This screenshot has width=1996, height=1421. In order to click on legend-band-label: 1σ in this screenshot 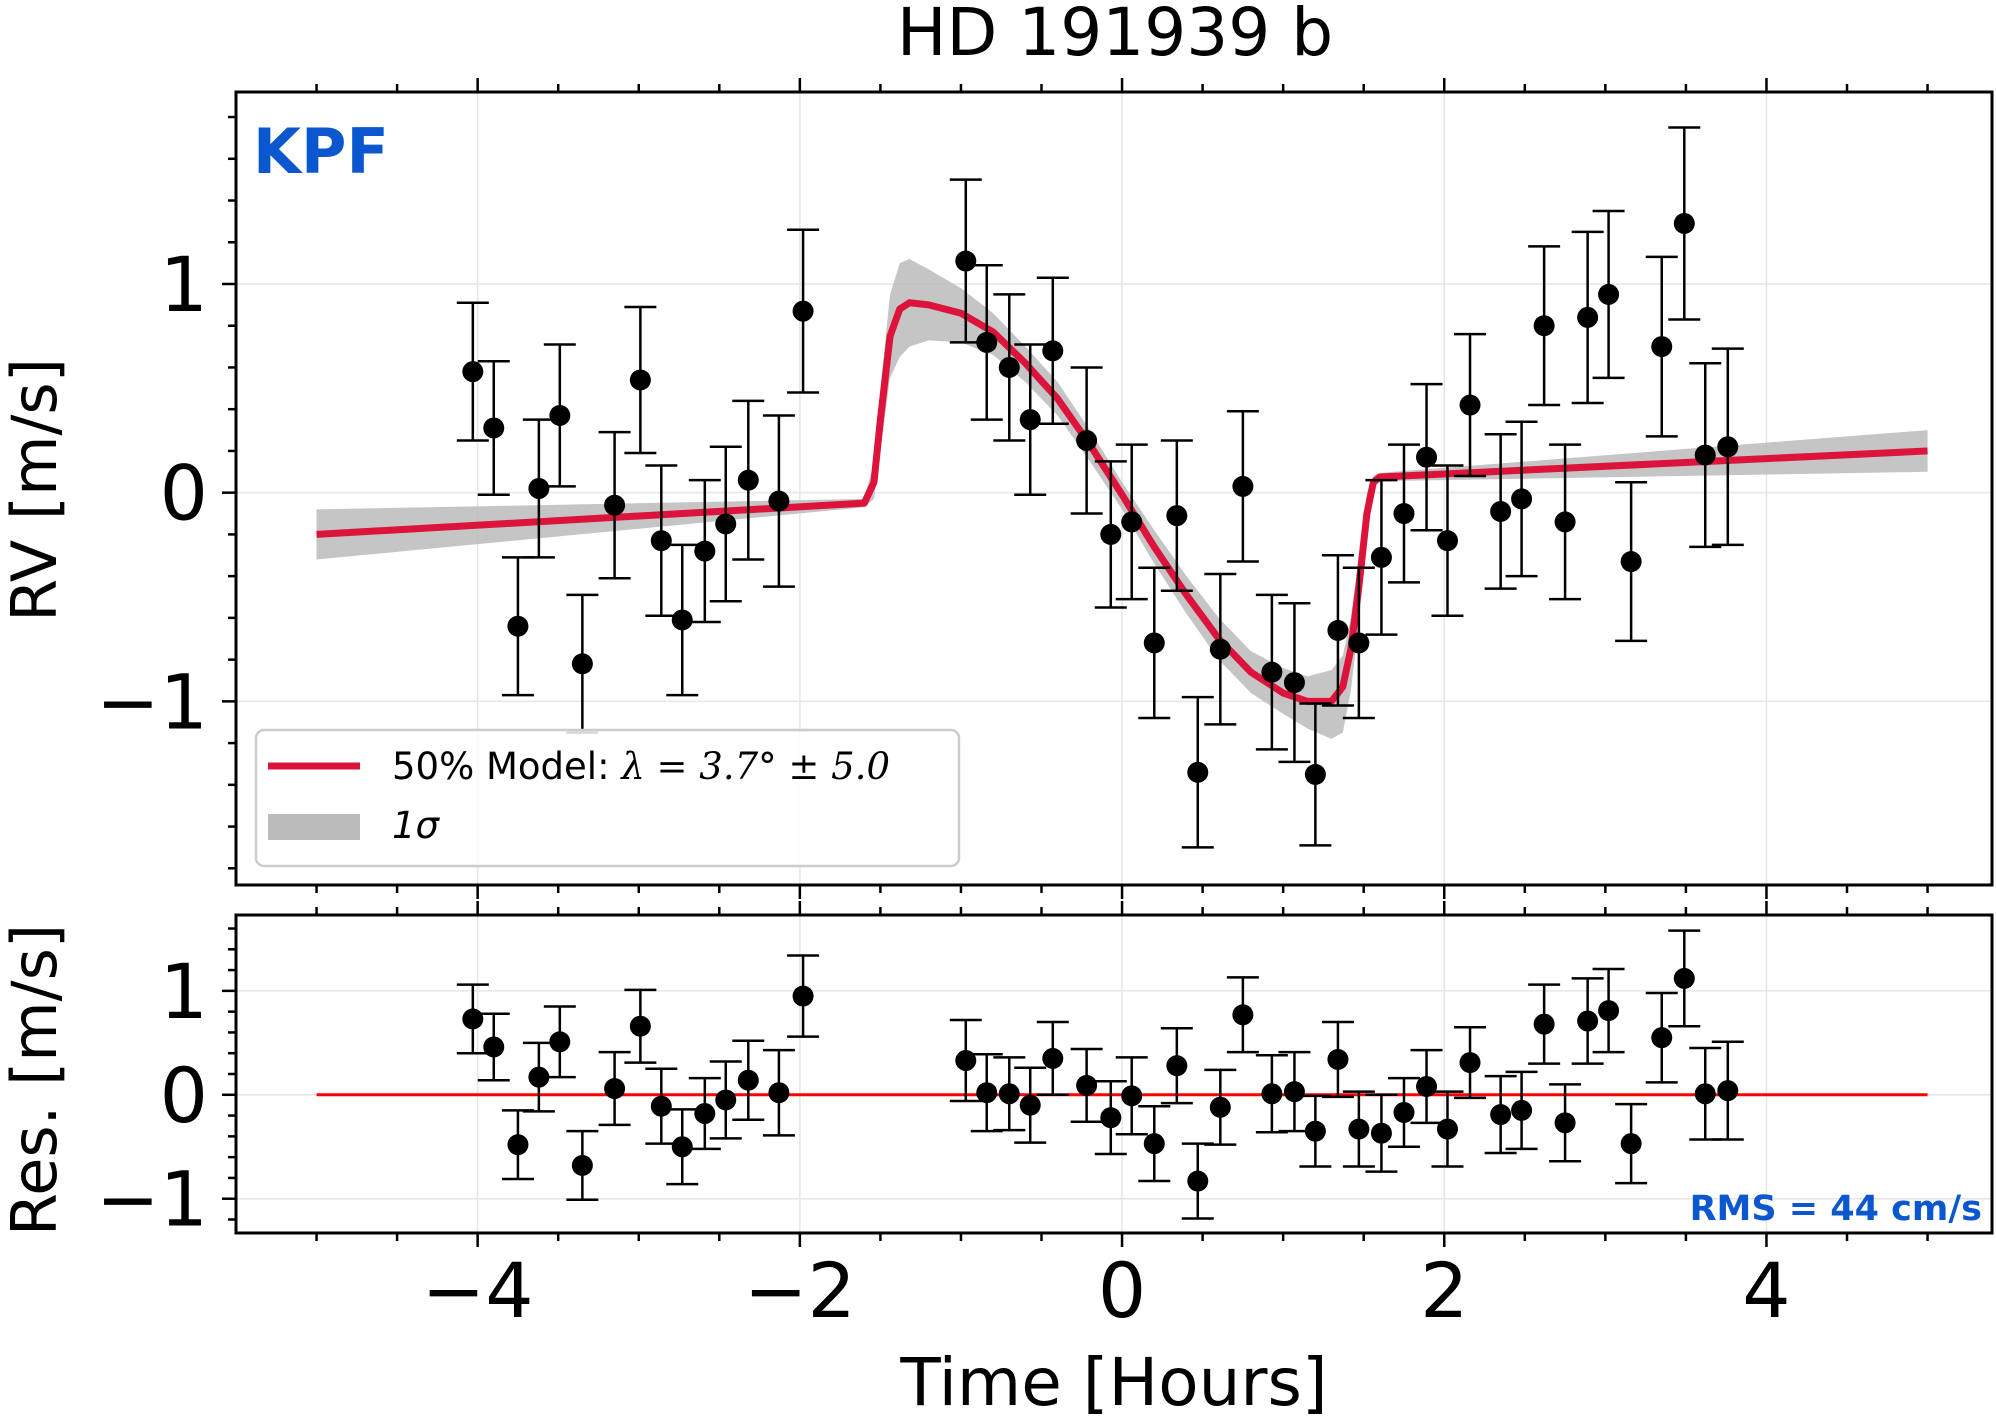, I will do `click(416, 825)`.